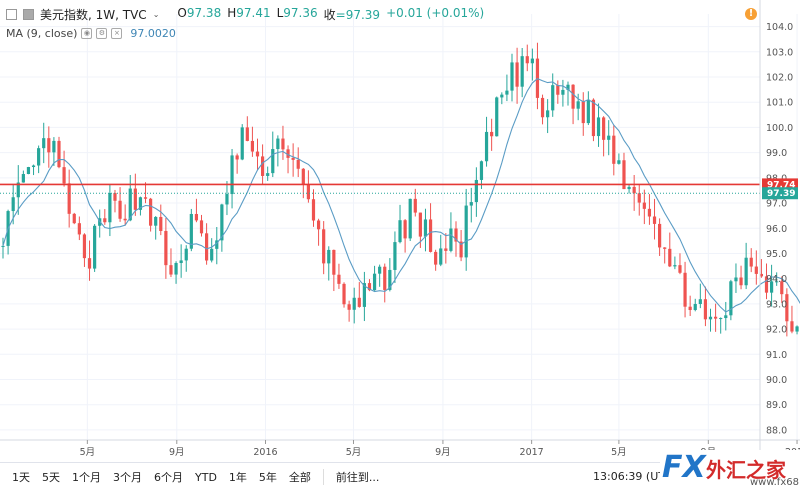 This screenshot has height=491, width=800. What do you see at coordinates (117, 33) in the screenshot?
I see `close-icon: ×` at bounding box center [117, 33].